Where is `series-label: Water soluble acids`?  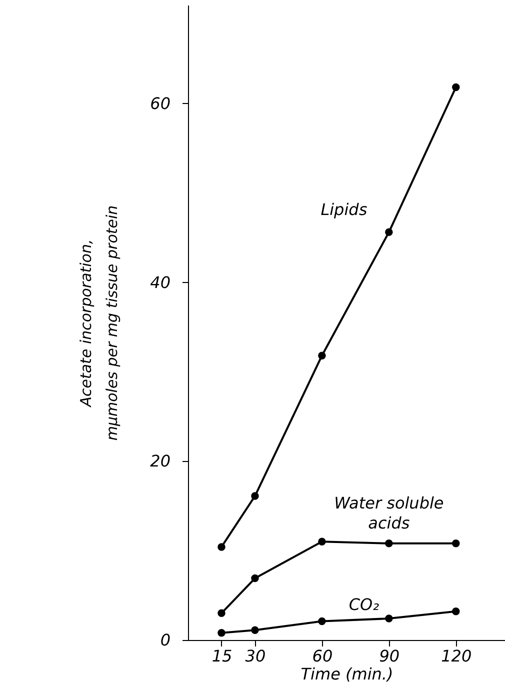
series-label: Water soluble acids is located at coordinates (389, 512).